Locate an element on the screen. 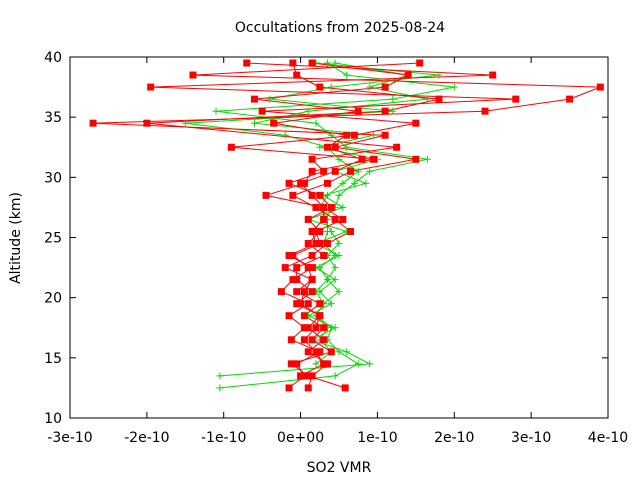 The height and width of the screenshot is (480, 640). x-tick-label: 2e-10 is located at coordinates (454, 438).